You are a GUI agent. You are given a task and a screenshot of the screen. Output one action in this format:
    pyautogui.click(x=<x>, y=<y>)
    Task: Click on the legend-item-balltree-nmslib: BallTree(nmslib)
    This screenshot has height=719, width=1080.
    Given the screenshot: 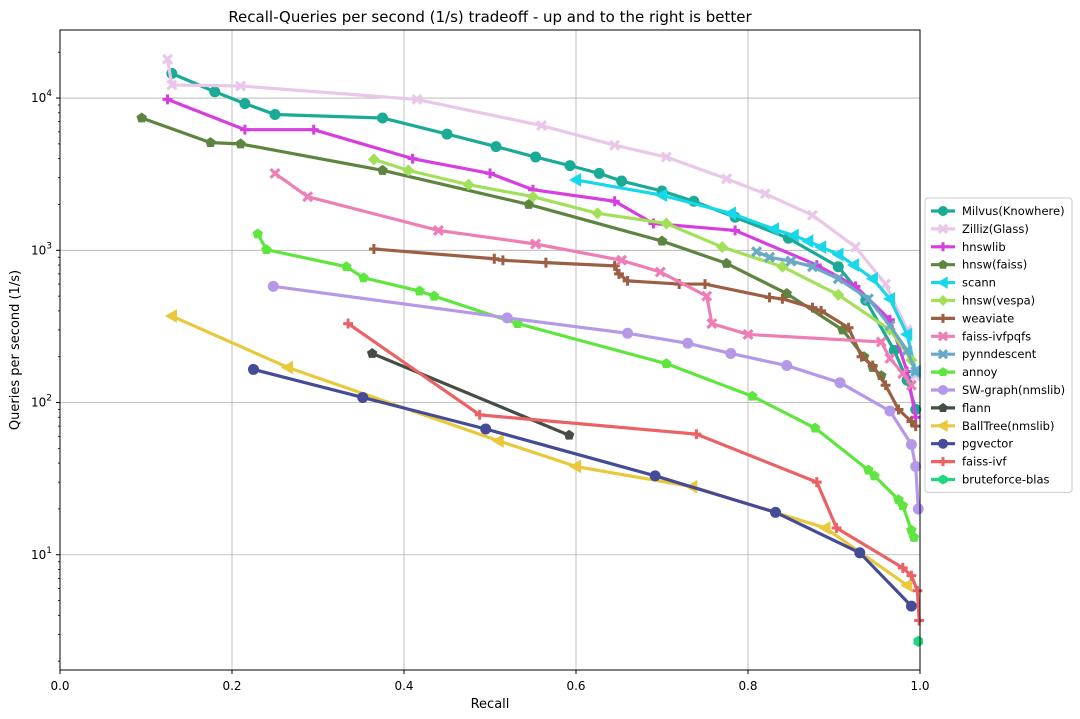 What is the action you would take?
    pyautogui.click(x=992, y=426)
    